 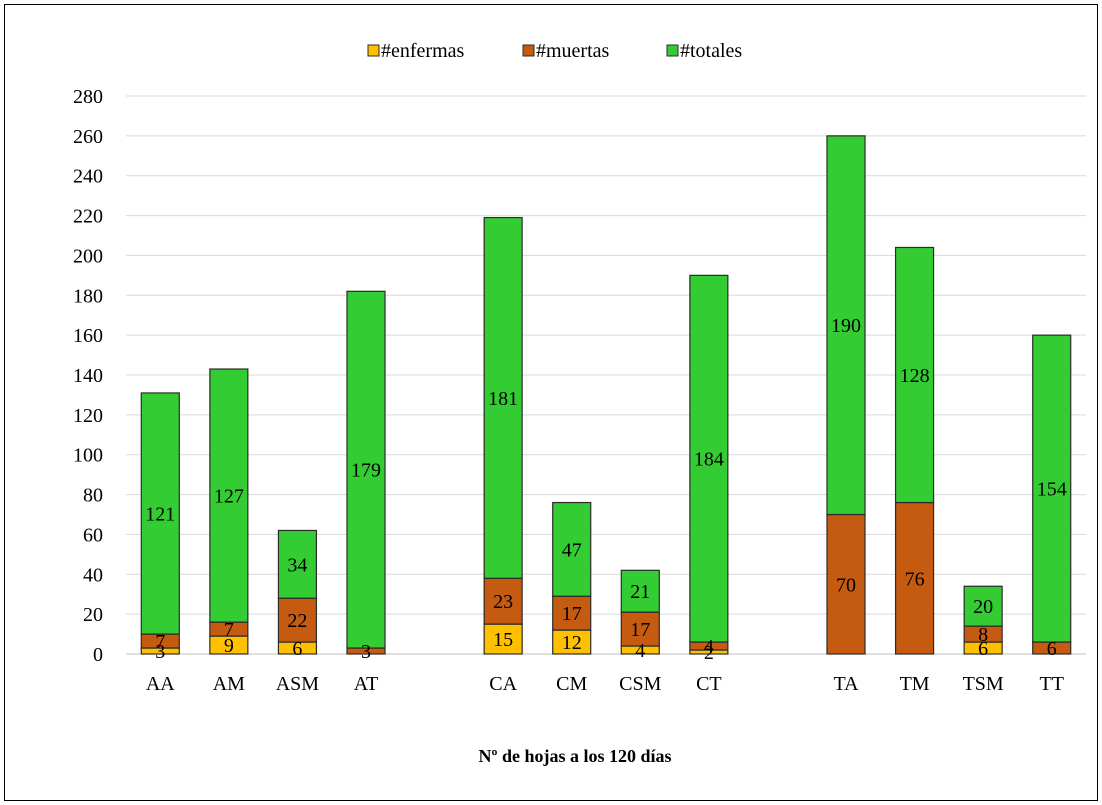 I want to click on legend-label: #totales, so click(x=711, y=51).